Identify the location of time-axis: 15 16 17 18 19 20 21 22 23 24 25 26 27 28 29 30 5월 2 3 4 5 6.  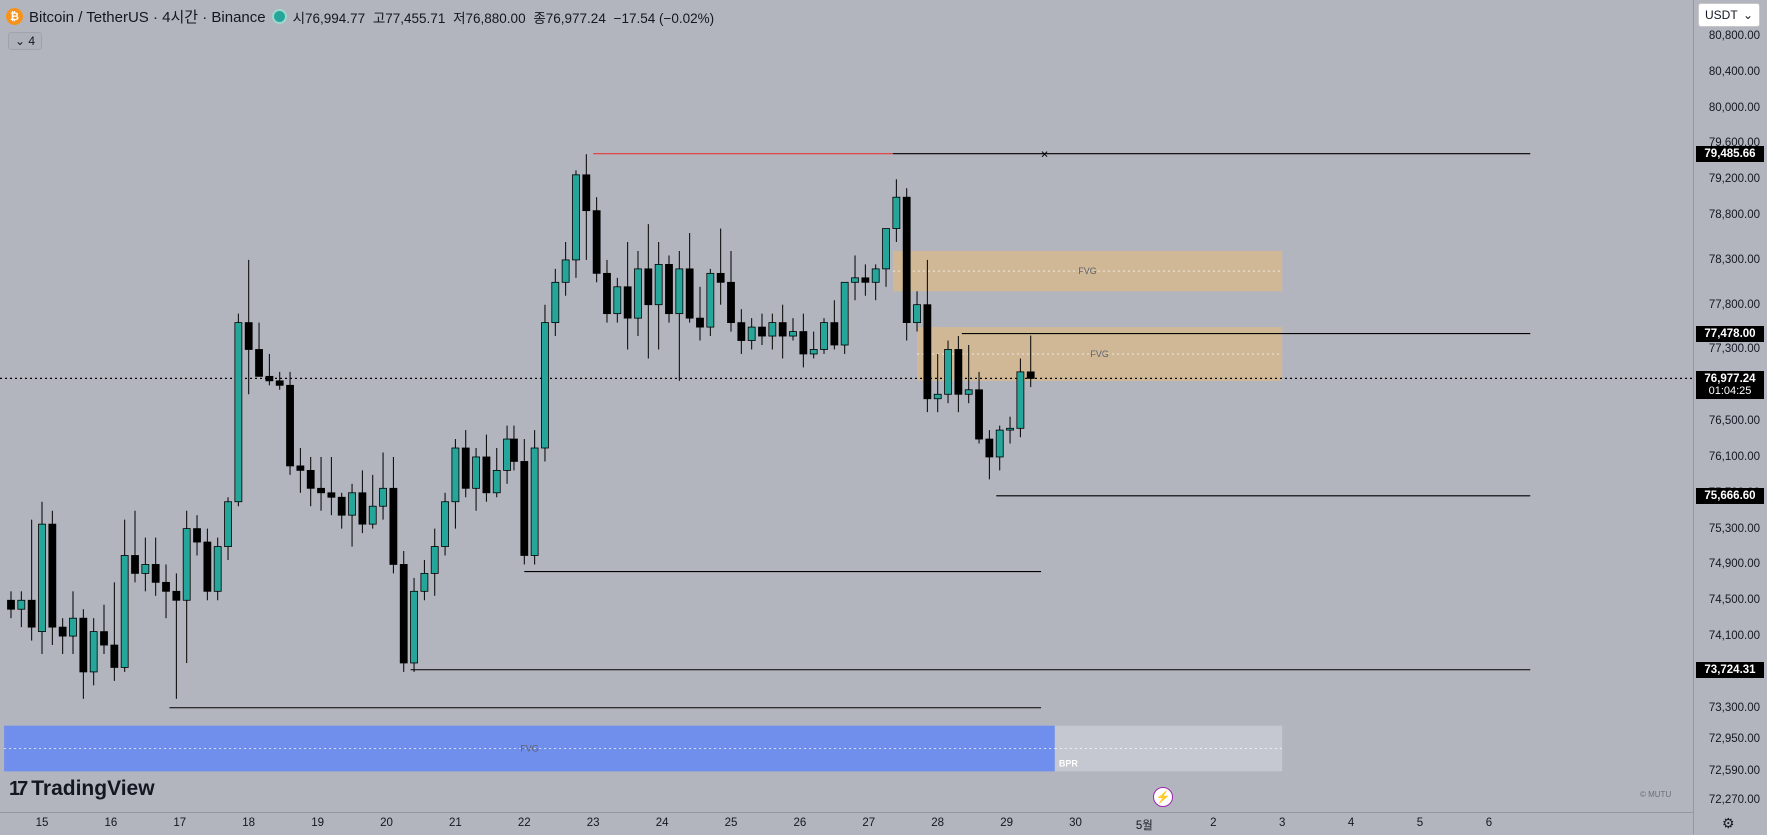
(846, 823).